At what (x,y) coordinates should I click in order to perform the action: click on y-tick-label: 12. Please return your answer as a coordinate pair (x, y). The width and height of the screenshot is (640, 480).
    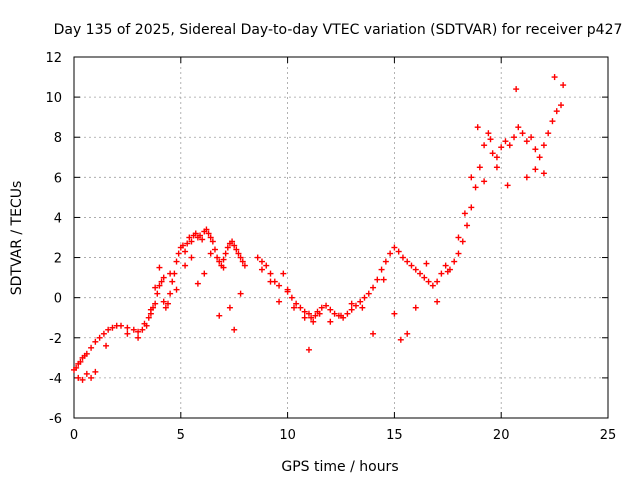
    Looking at the image, I should click on (53, 58).